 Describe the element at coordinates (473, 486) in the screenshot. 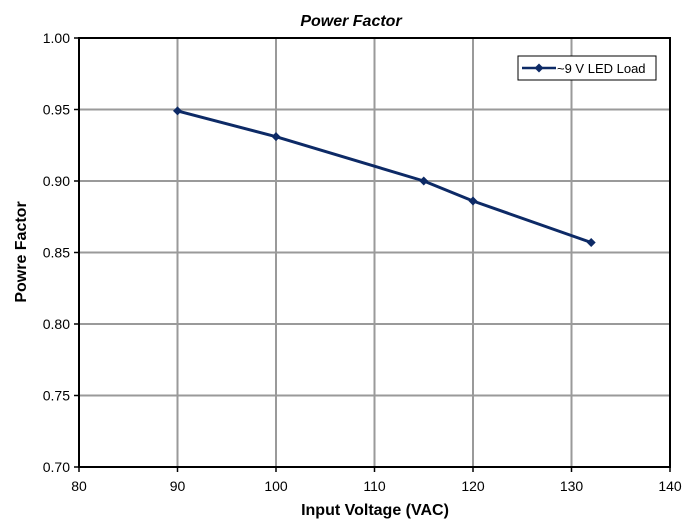

I see `x-tick-label: 120` at that location.